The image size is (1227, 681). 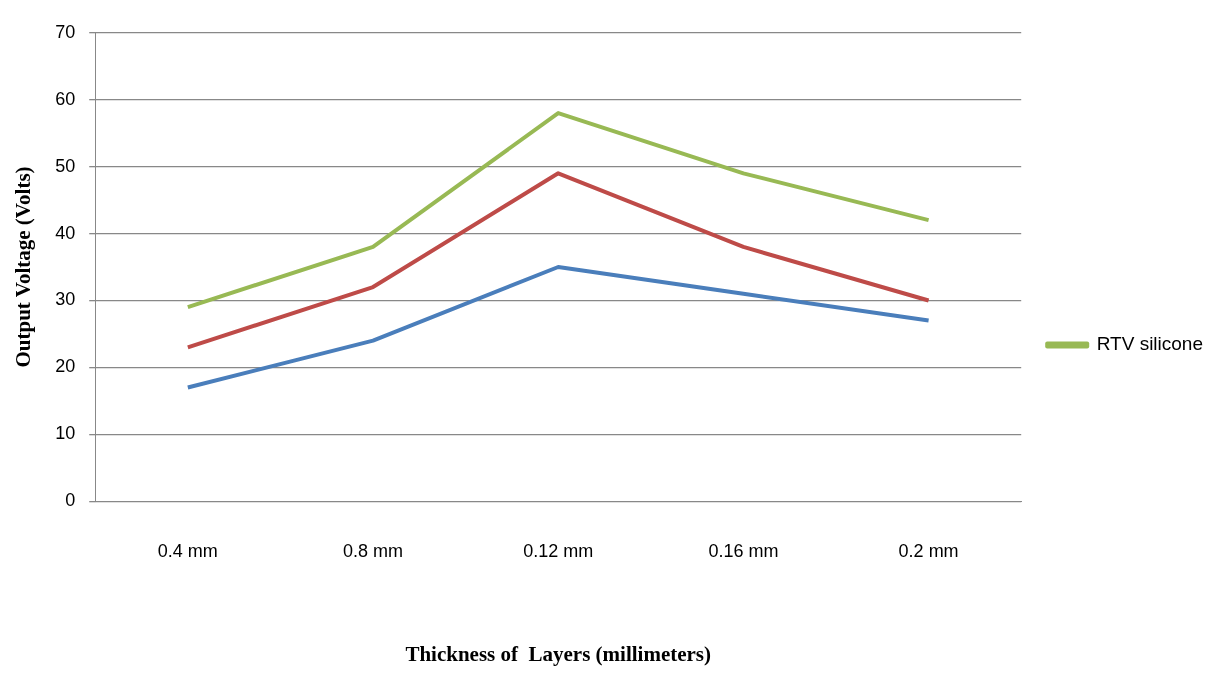 What do you see at coordinates (928, 550) in the screenshot?
I see `x-tick-label: 0.2 mm` at bounding box center [928, 550].